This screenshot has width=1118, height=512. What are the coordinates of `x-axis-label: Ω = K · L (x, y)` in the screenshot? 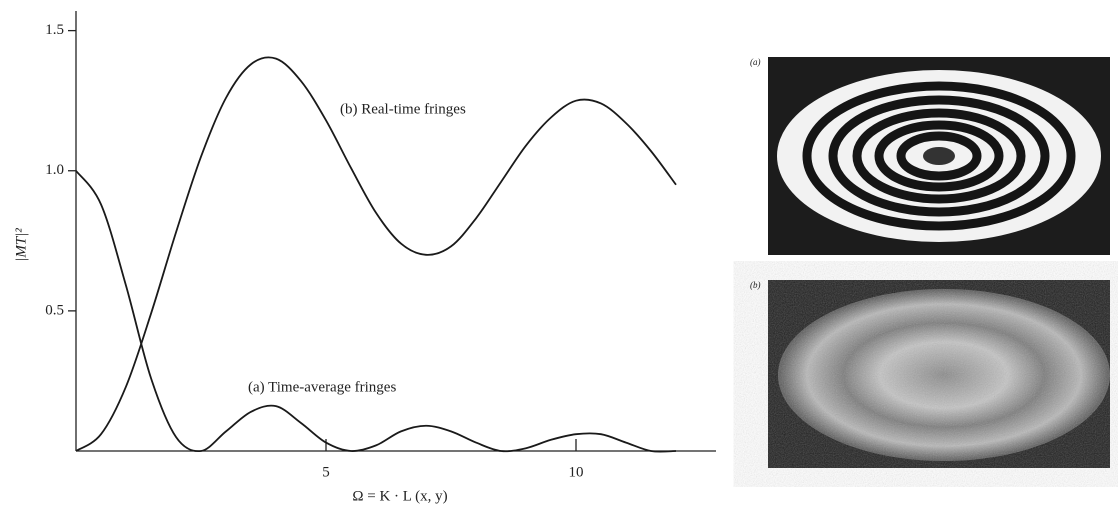 It's located at (399, 496).